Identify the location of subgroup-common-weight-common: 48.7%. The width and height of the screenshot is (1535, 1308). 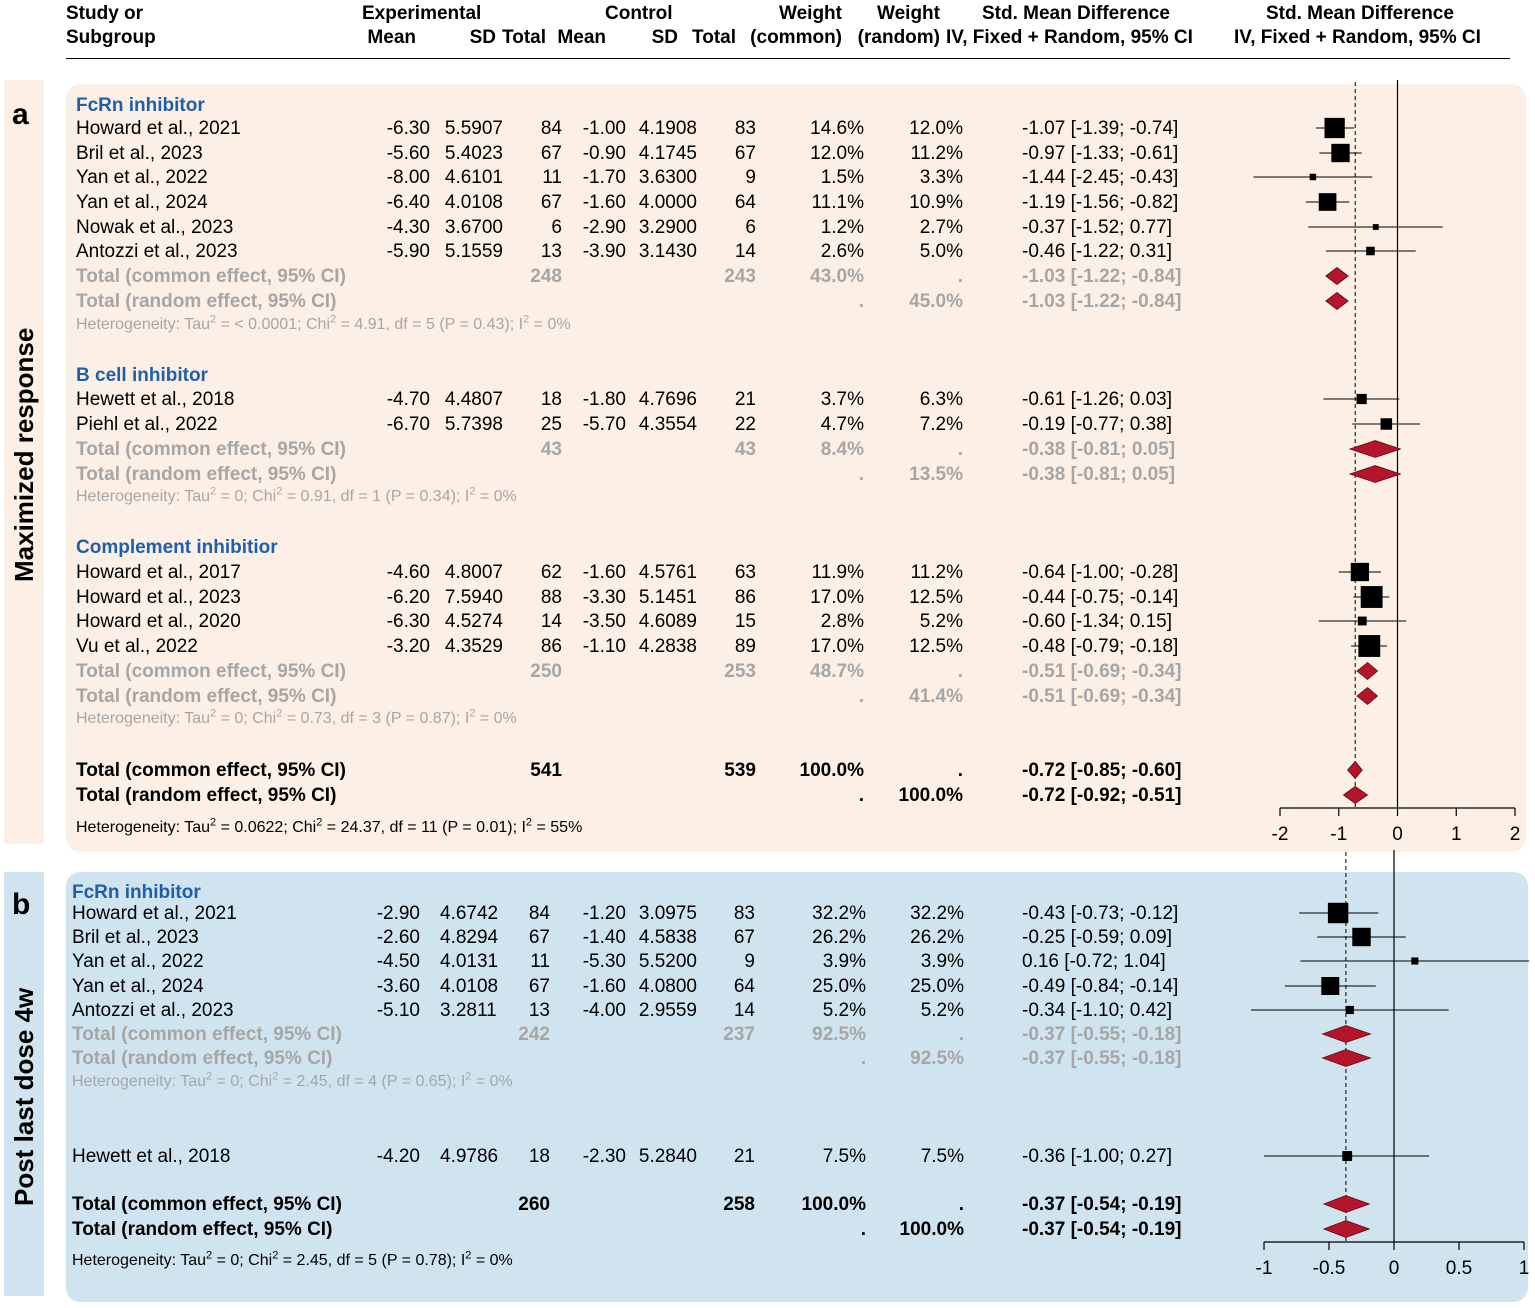
(837, 671).